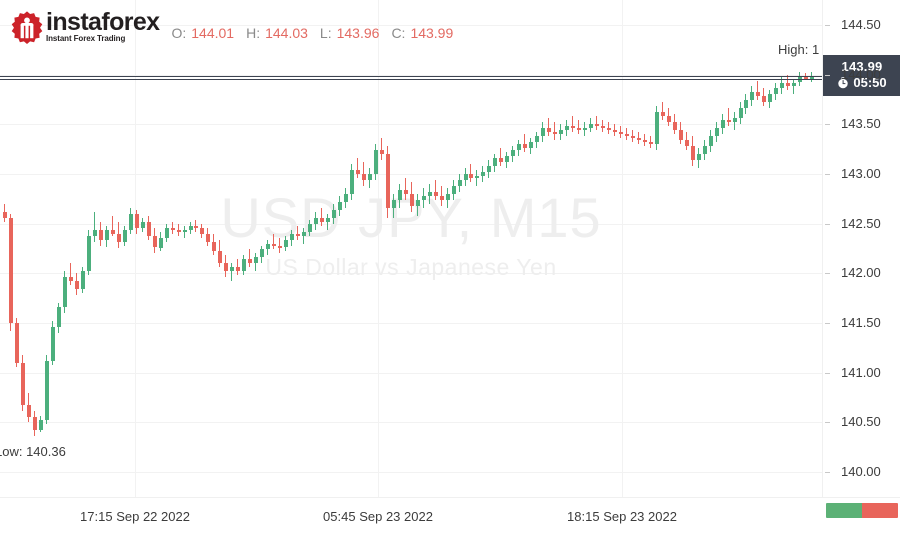 The width and height of the screenshot is (900, 534). Describe the element at coordinates (861, 272) in the screenshot. I see `price-tick-label: 142.00` at that location.